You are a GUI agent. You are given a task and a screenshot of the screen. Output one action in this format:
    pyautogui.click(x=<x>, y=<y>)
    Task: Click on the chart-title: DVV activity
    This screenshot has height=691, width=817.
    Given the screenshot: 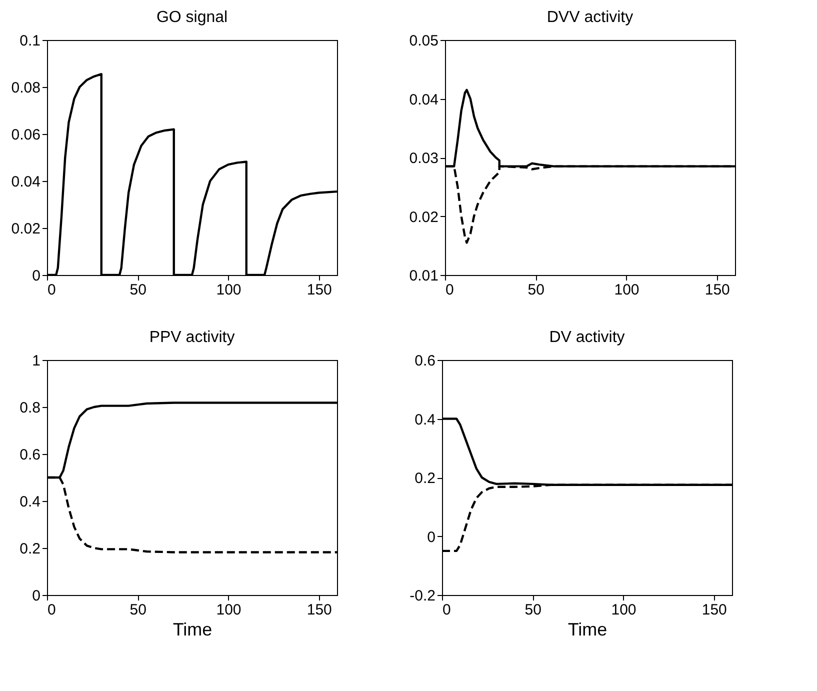 What is the action you would take?
    pyautogui.click(x=590, y=17)
    